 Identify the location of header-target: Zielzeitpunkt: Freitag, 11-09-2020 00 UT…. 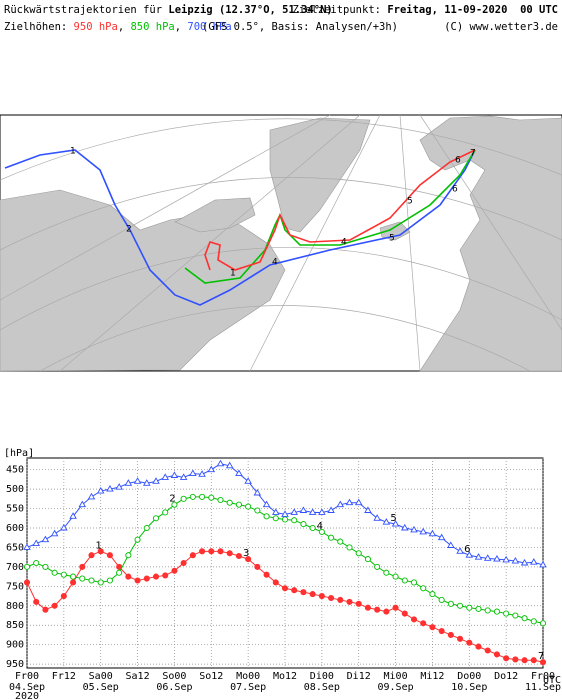
(425, 10).